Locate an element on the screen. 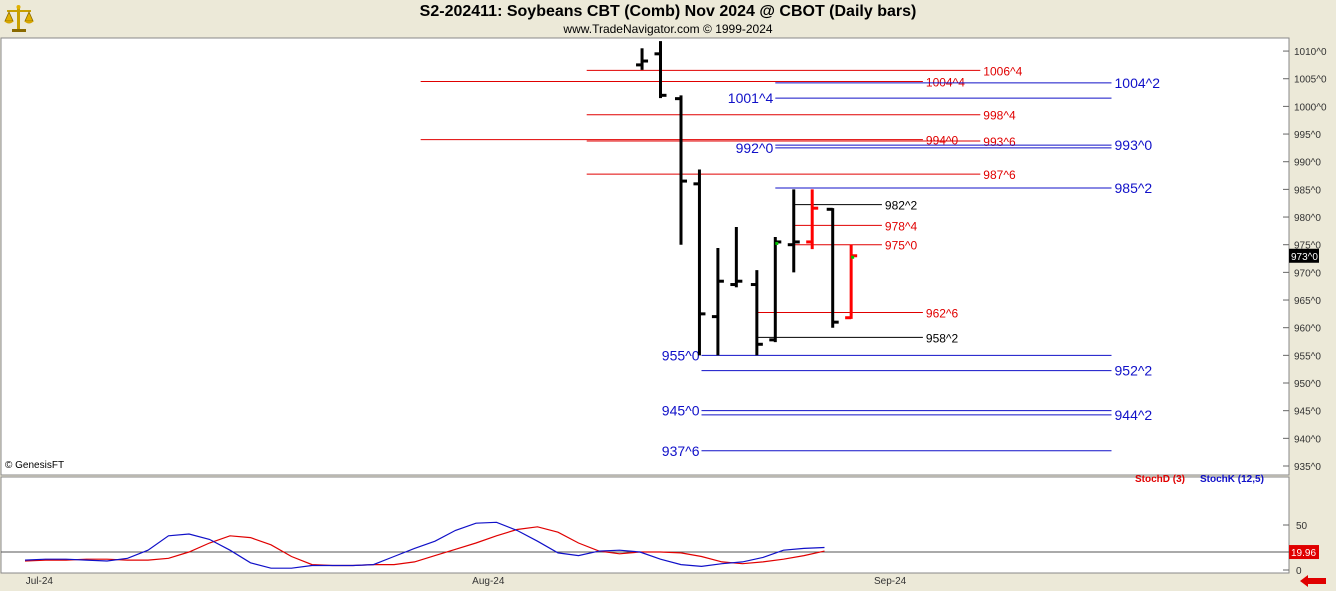  price-tick-label: 990^0 is located at coordinates (1307, 163).